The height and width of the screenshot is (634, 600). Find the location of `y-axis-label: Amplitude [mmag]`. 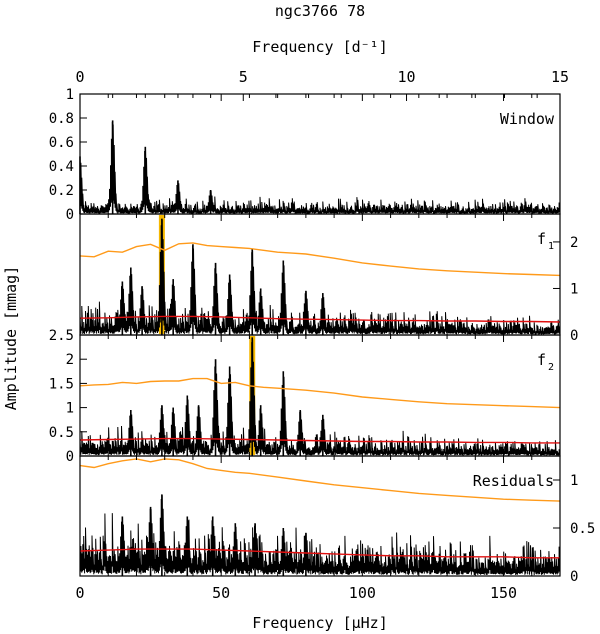

y-axis-label: Amplitude [mmag] is located at coordinates (11, 338).